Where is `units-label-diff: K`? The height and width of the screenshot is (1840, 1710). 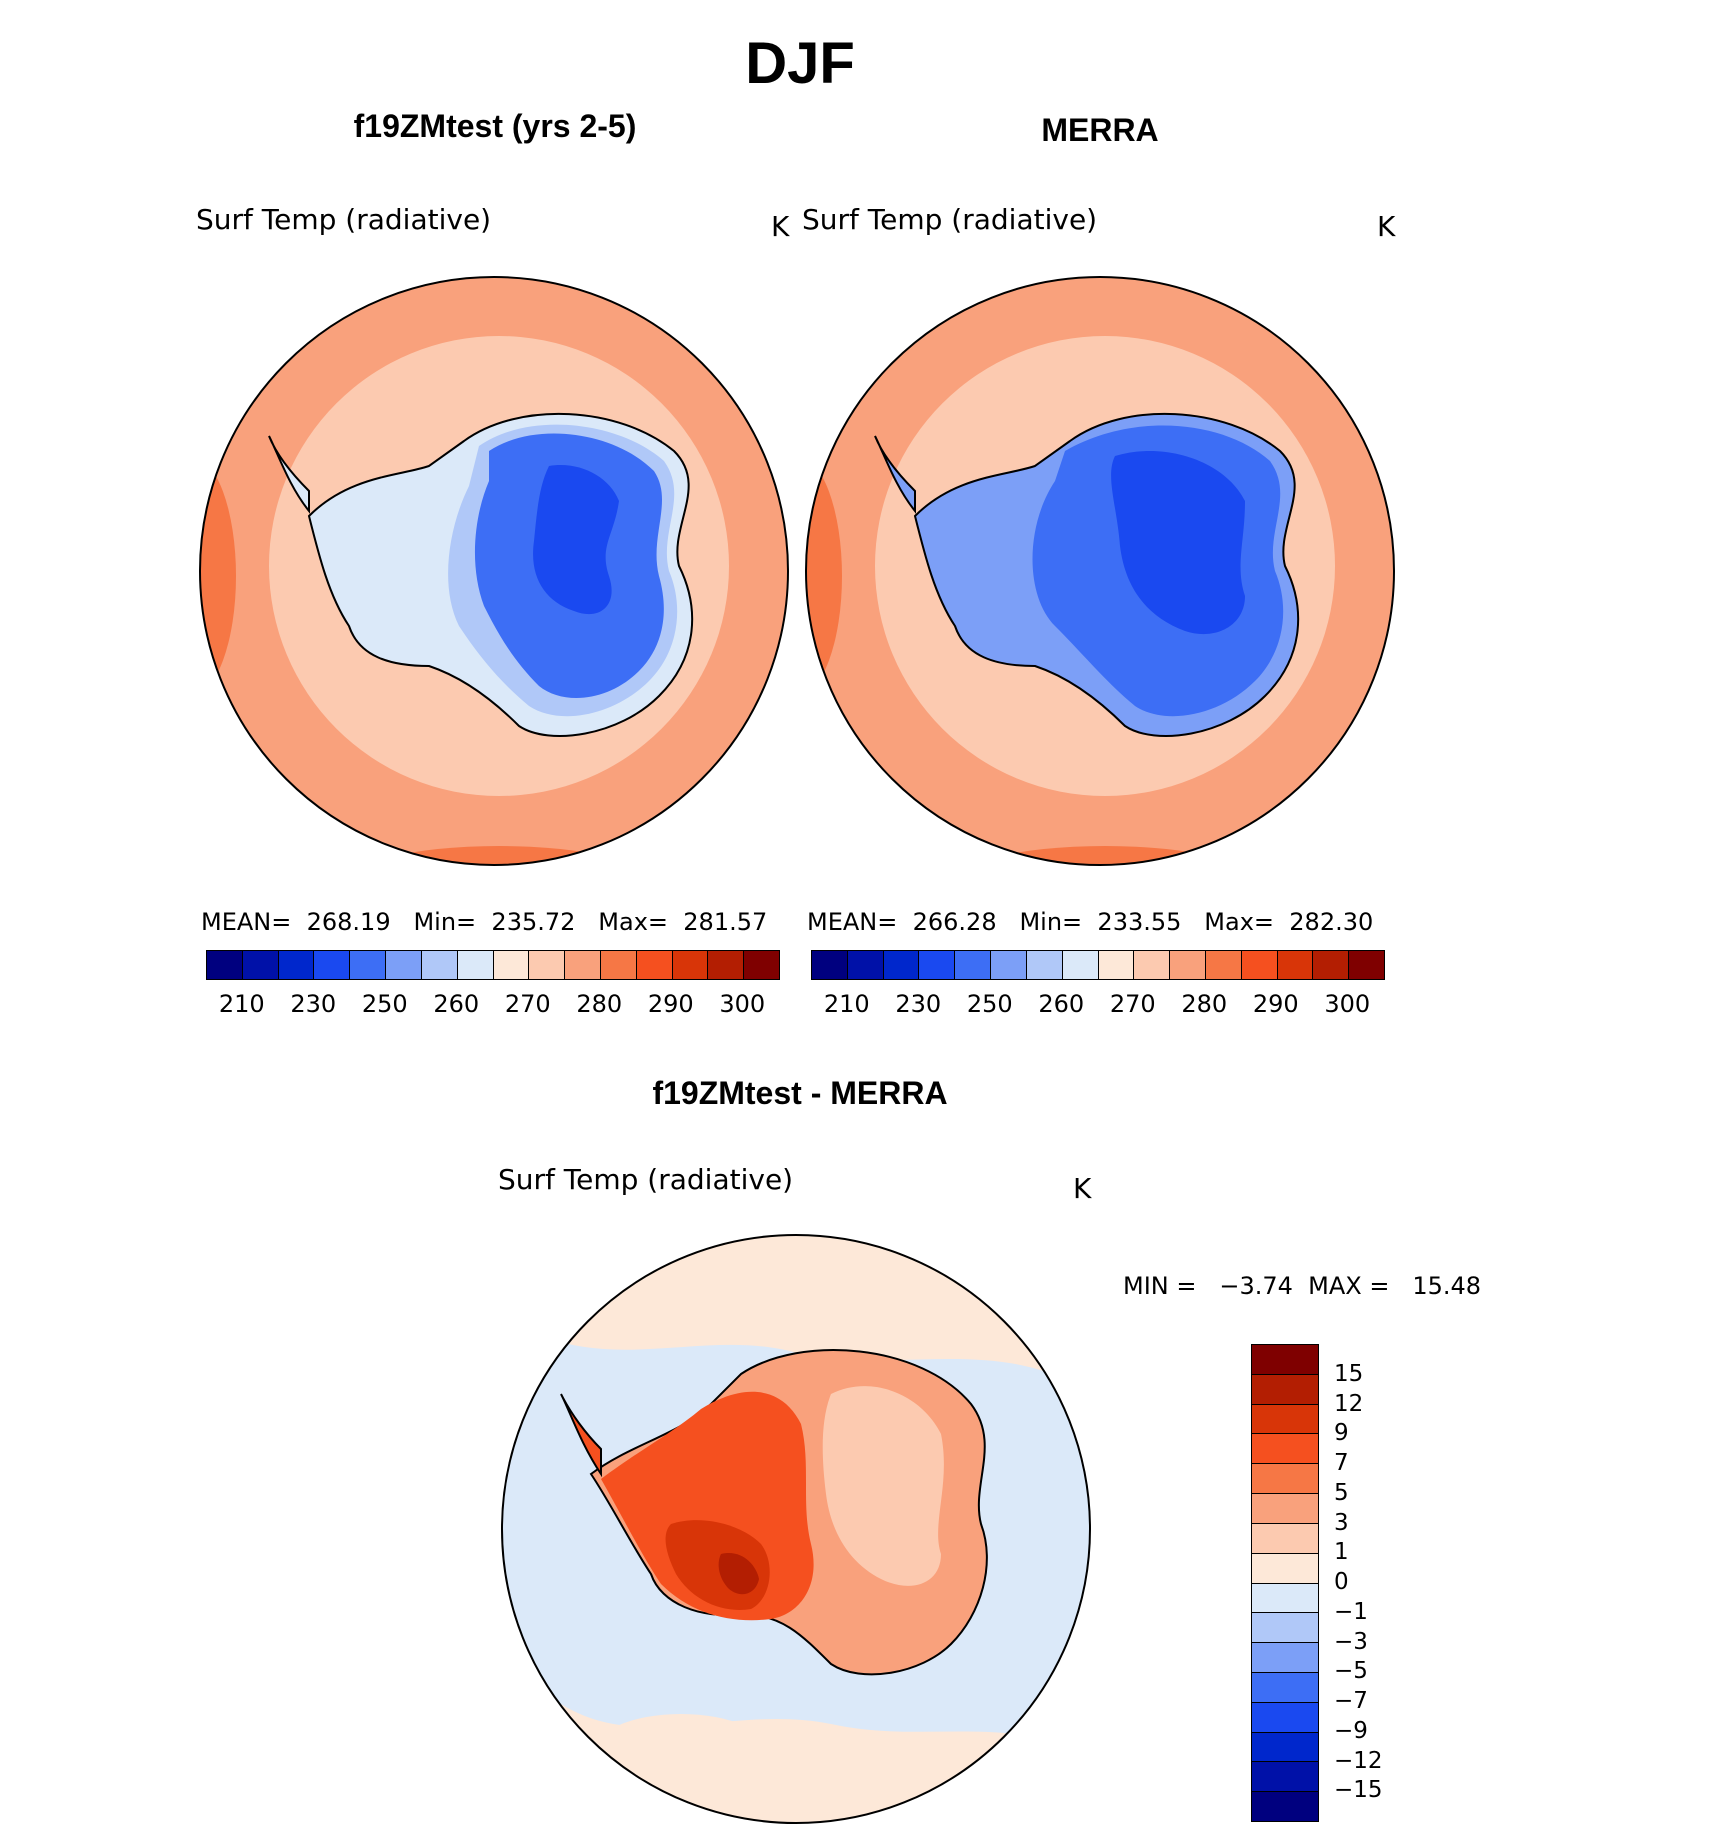
units-label-diff: K is located at coordinates (1082, 1188).